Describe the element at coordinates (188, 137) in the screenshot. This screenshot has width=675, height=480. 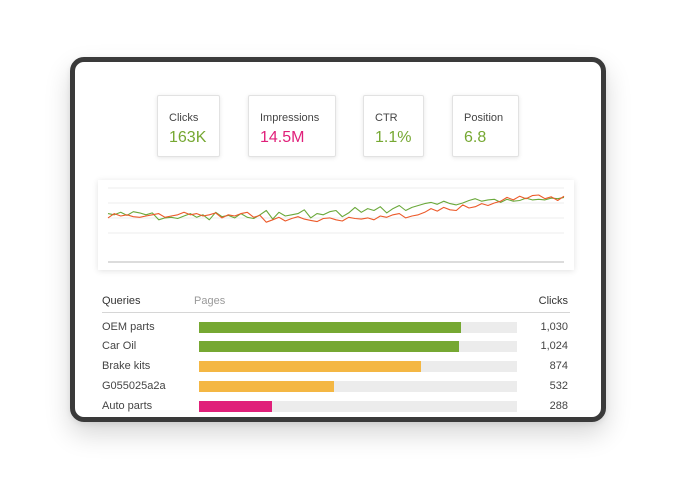
I see `metric-value-clicks: 163K` at that location.